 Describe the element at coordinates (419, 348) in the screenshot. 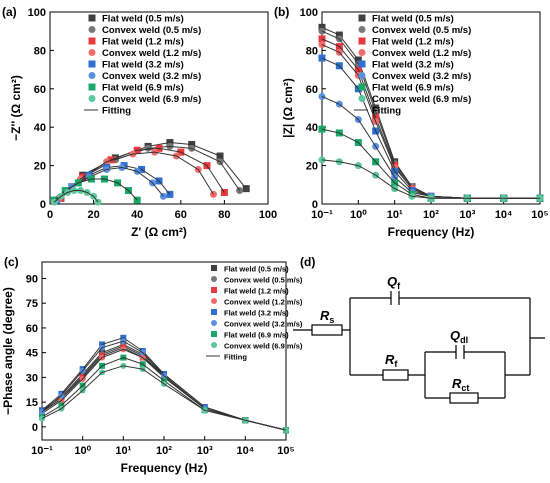

I see `wire` at that location.